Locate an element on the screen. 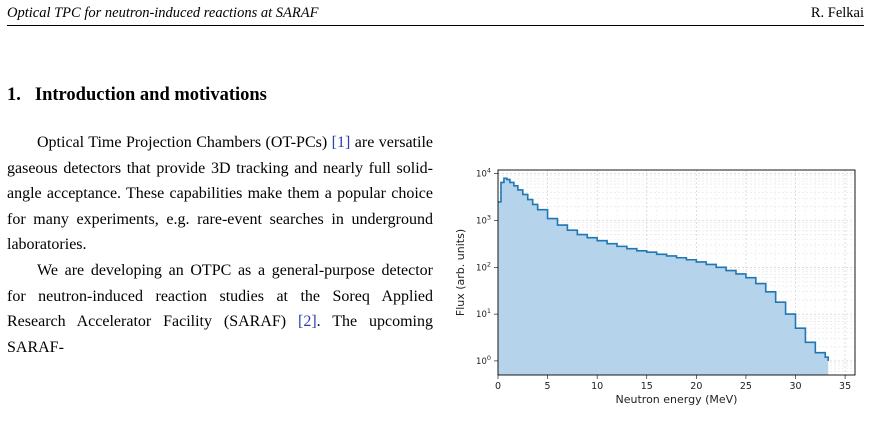  x-tick-label: 30 is located at coordinates (795, 386).